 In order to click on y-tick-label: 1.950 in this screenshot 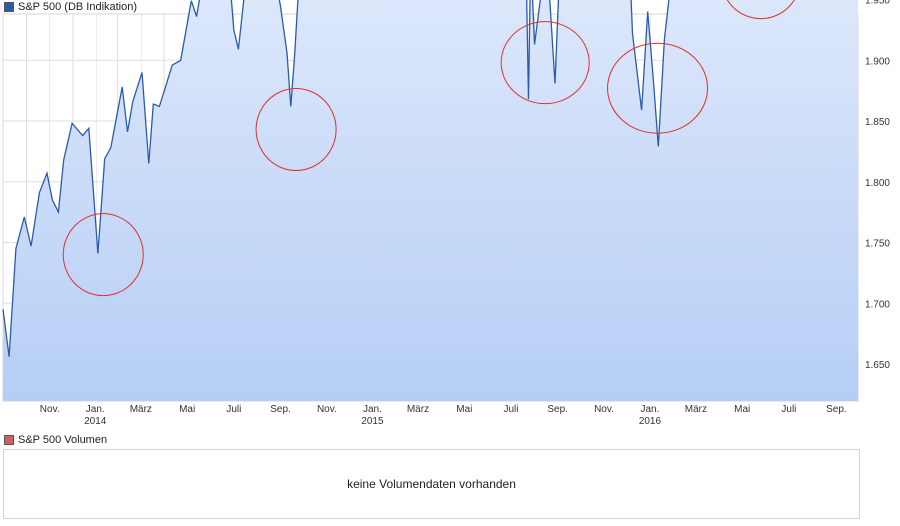, I will do `click(877, 3)`.